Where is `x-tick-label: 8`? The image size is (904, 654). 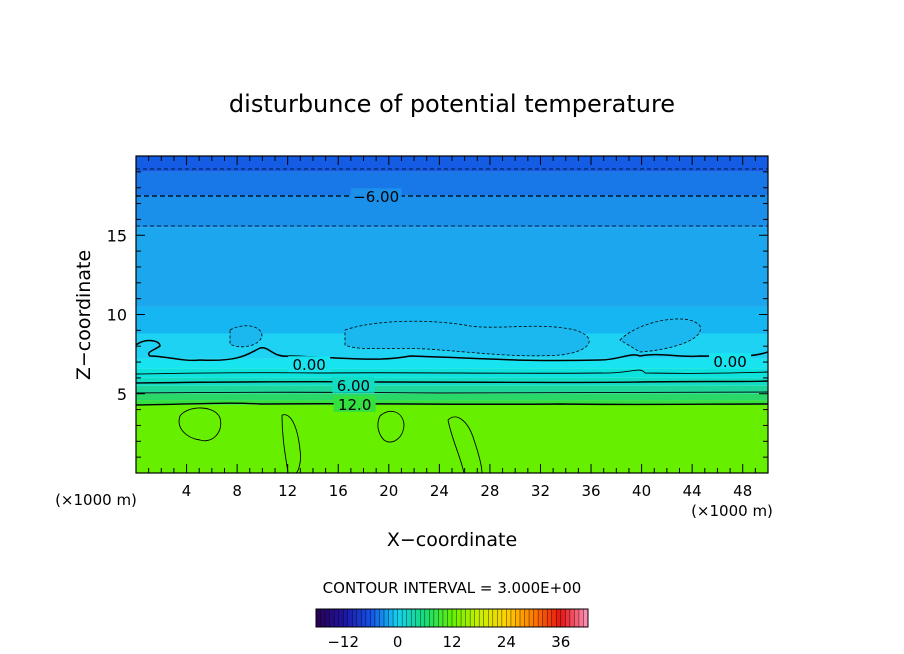 x-tick-label: 8 is located at coordinates (237, 491).